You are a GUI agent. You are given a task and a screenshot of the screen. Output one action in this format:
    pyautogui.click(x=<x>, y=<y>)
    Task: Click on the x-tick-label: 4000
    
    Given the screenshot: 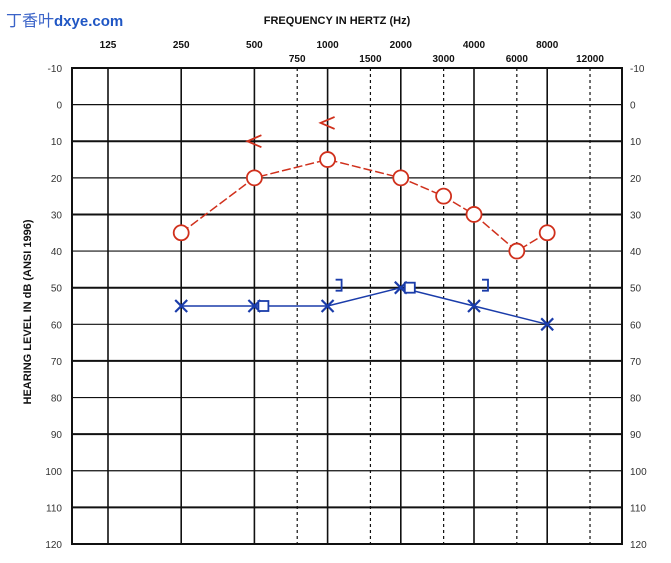 What is the action you would take?
    pyautogui.click(x=474, y=45)
    